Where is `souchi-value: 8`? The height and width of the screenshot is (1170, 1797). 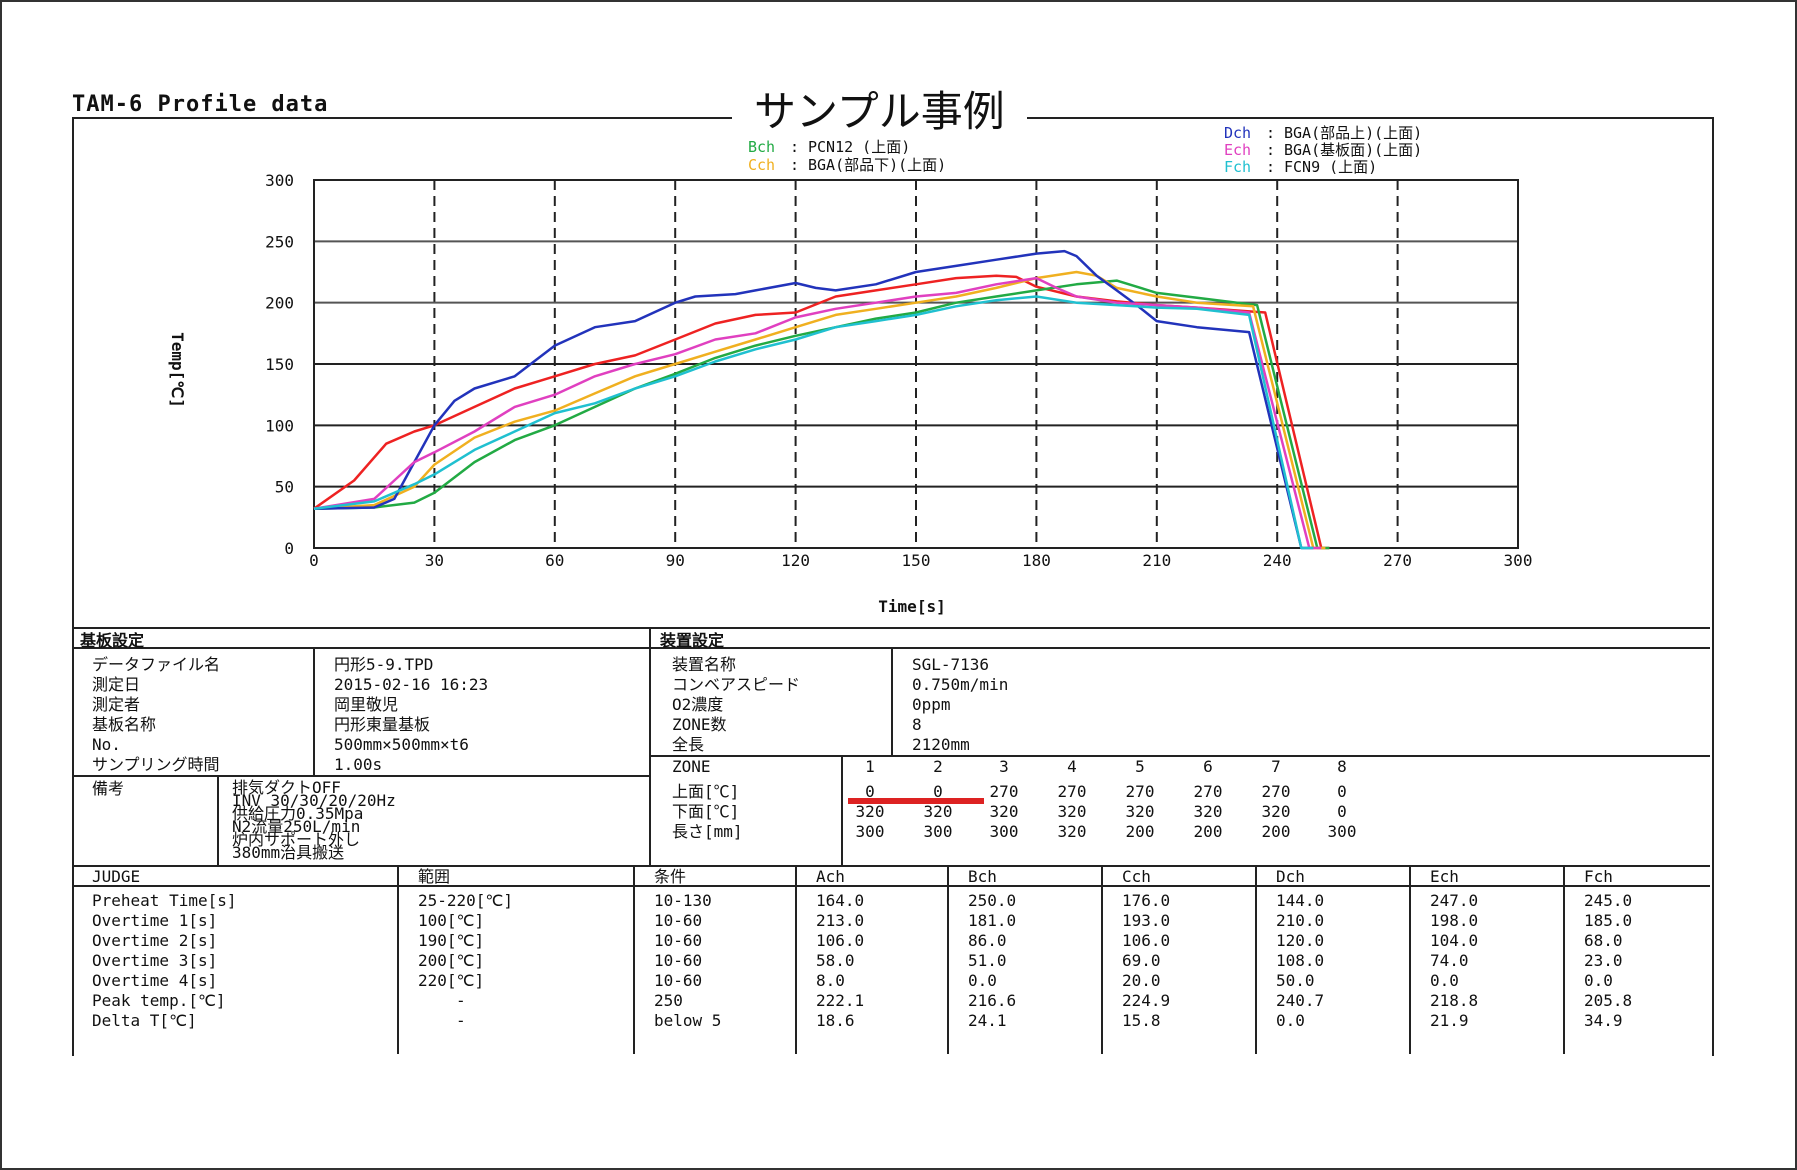 souchi-value: 8 is located at coordinates (917, 724).